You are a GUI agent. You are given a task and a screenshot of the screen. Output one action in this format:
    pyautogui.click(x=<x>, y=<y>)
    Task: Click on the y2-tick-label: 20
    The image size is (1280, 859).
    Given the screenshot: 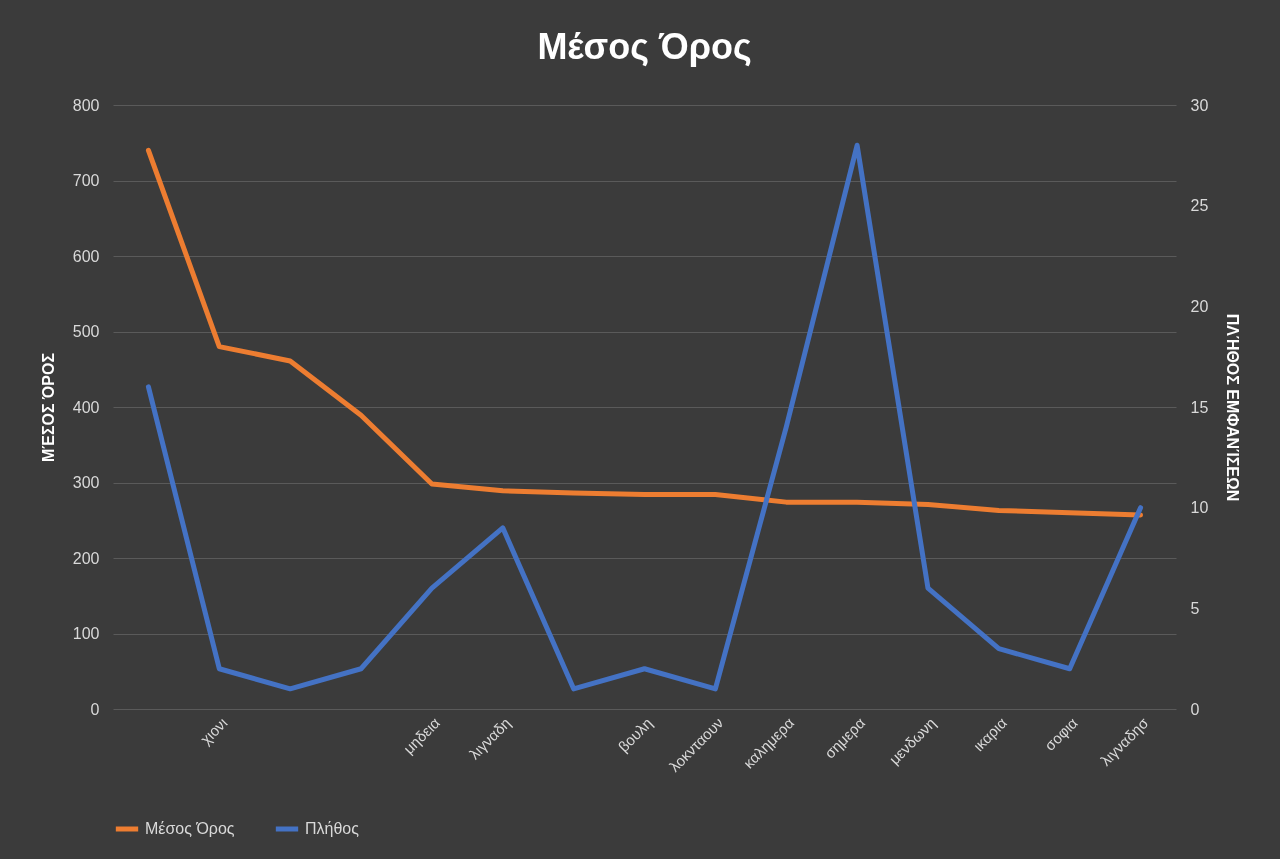 What is the action you would take?
    pyautogui.click(x=1199, y=306)
    